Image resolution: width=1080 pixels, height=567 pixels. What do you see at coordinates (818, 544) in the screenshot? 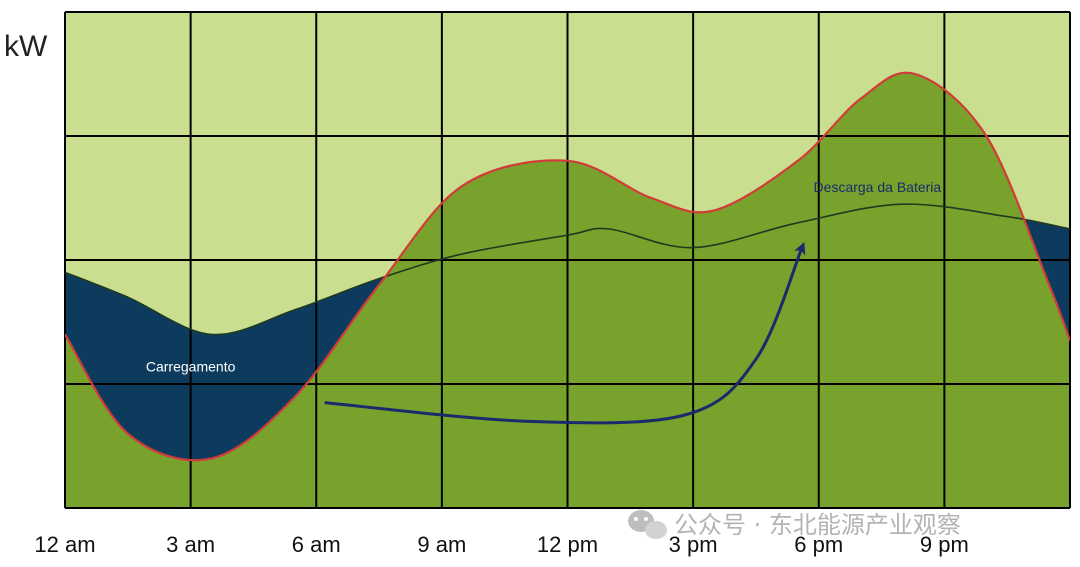
I see `x-tick-label: 6 pm` at bounding box center [818, 544].